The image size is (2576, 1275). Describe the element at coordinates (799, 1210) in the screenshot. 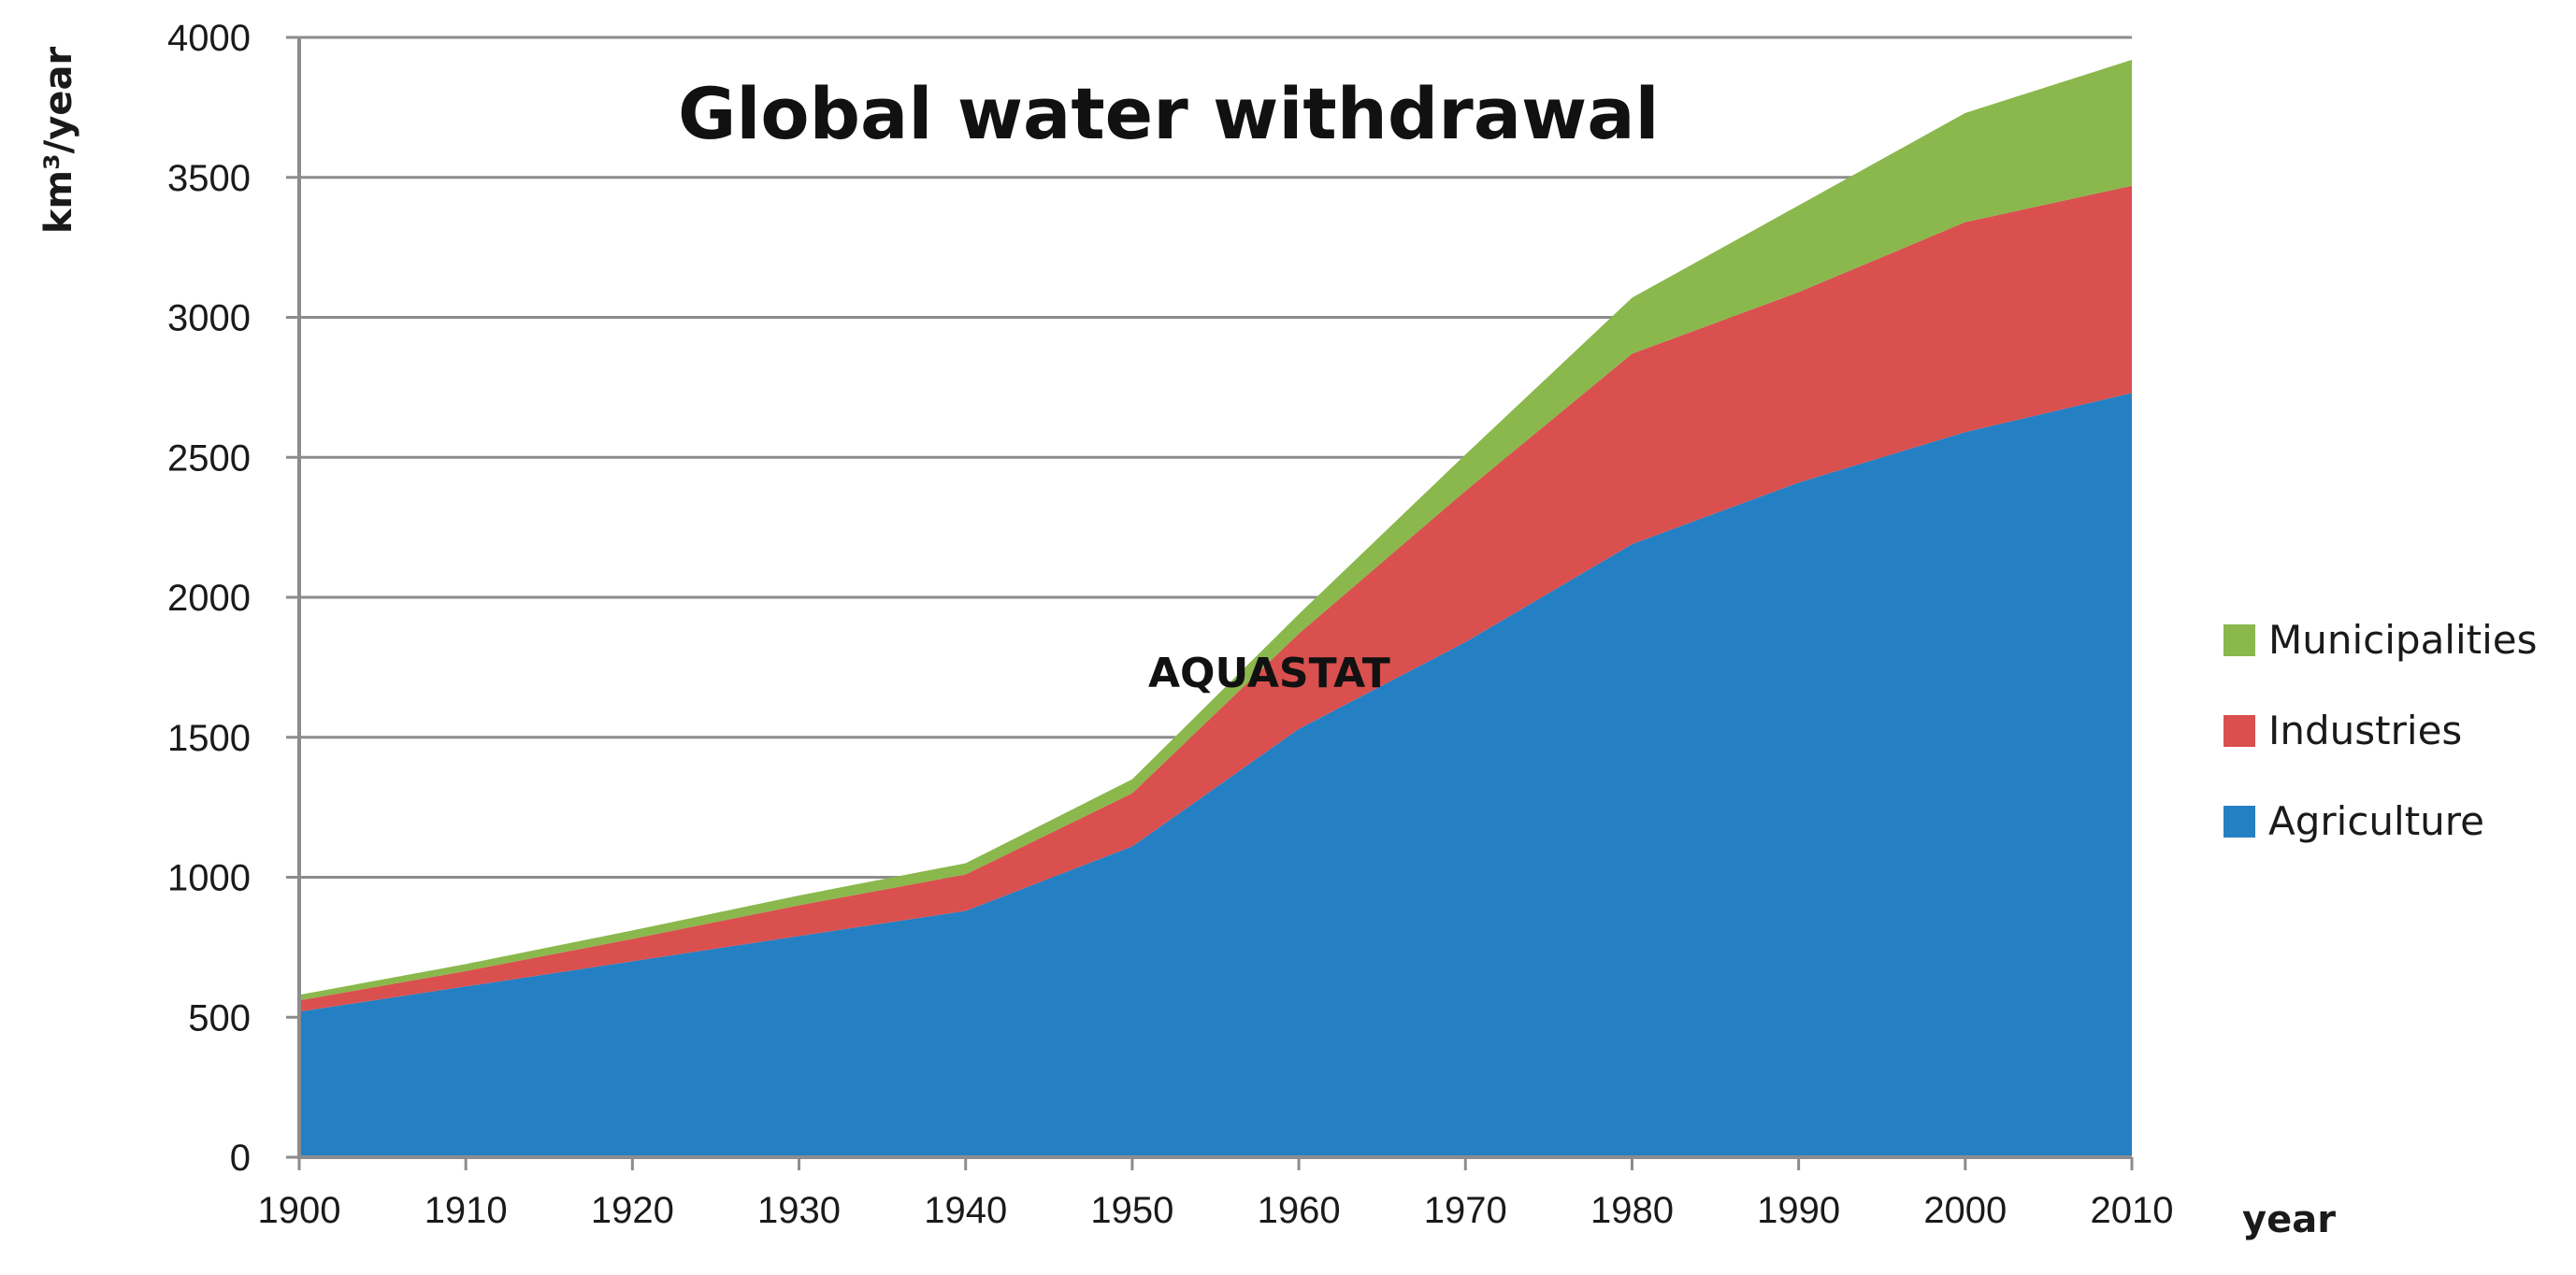

I see `x-tick-label-1930: 1930` at that location.